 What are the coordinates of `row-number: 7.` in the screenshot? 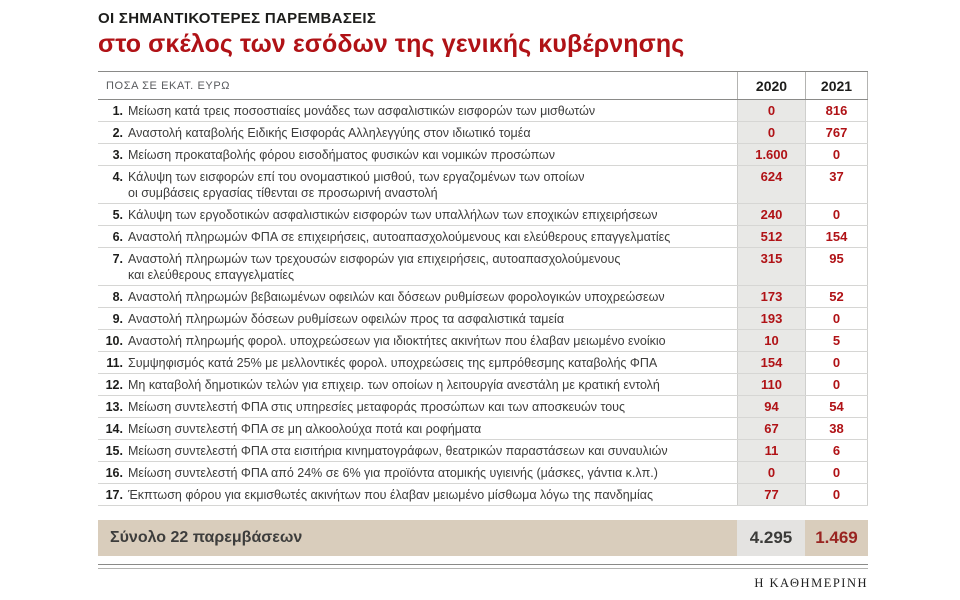 It's located at (117, 259).